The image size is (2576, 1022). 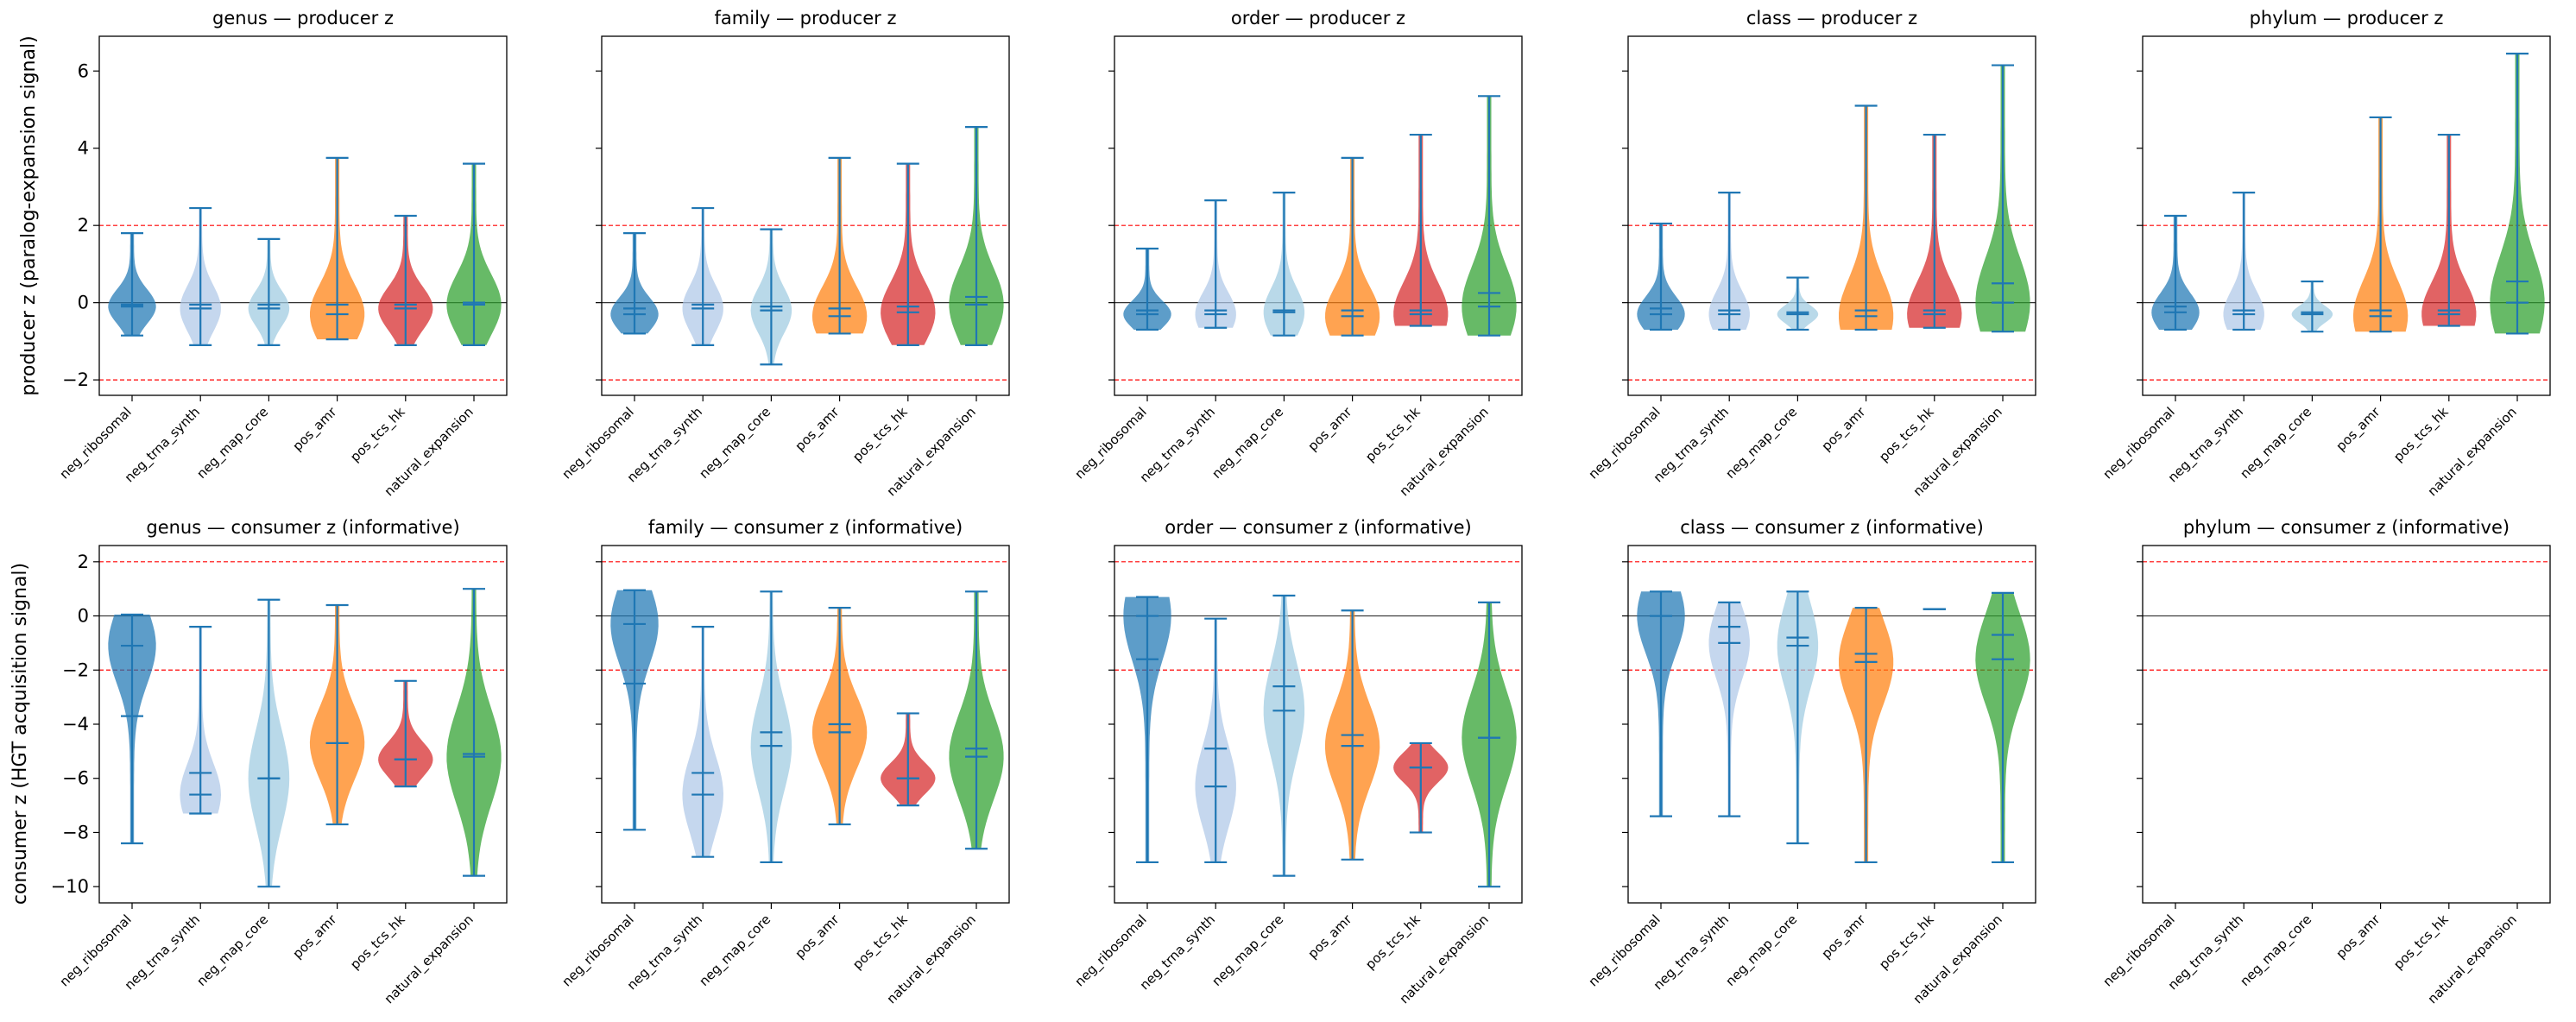 What do you see at coordinates (302, 527) in the screenshot?
I see `panel-title: genus — consumer z (informative)` at bounding box center [302, 527].